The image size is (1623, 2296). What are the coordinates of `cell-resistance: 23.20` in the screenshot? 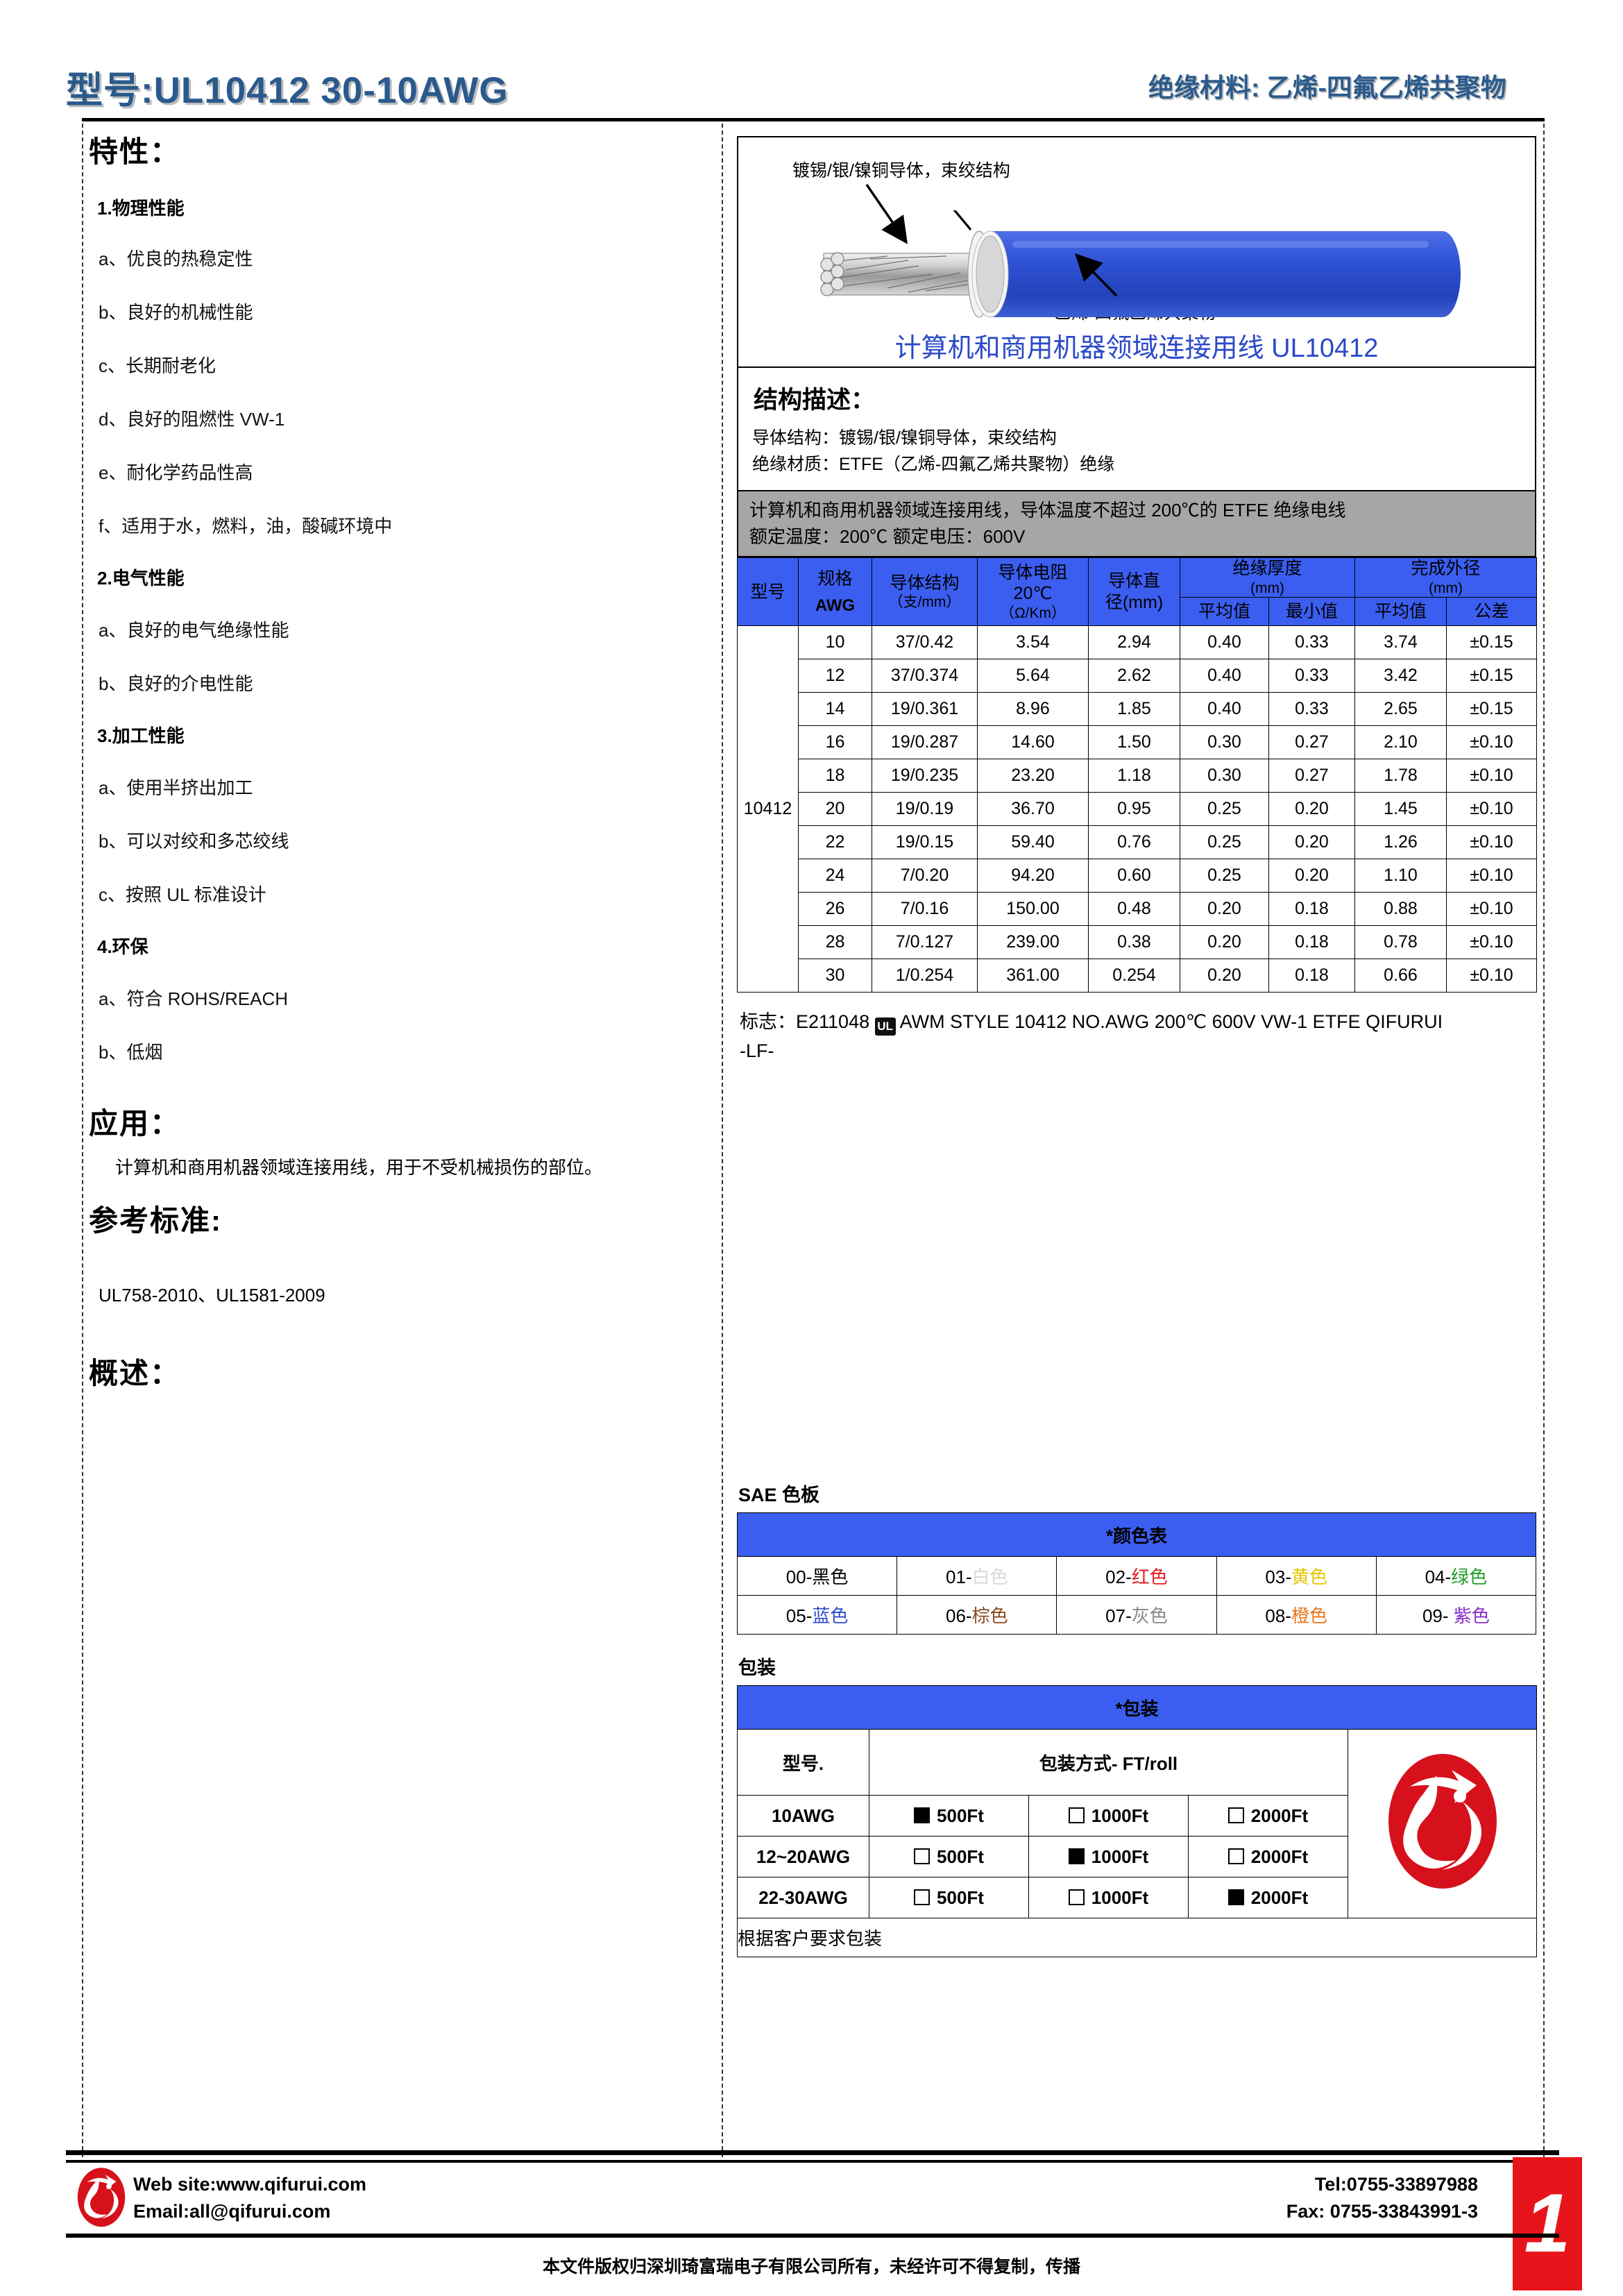 It's located at (1033, 776).